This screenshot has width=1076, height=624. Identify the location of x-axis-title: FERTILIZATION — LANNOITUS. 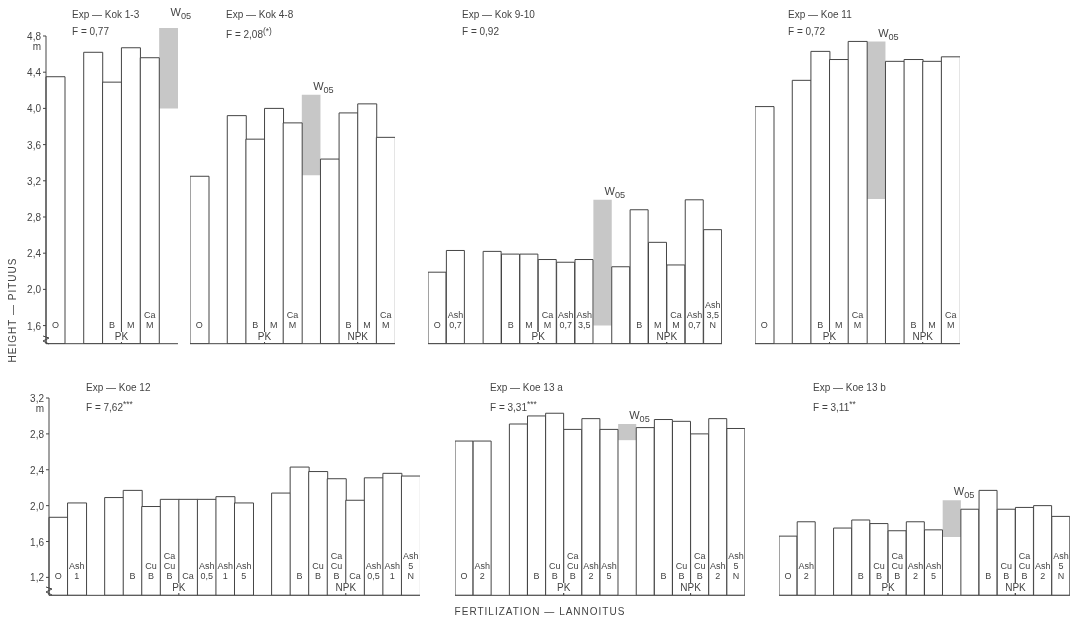
(540, 611).